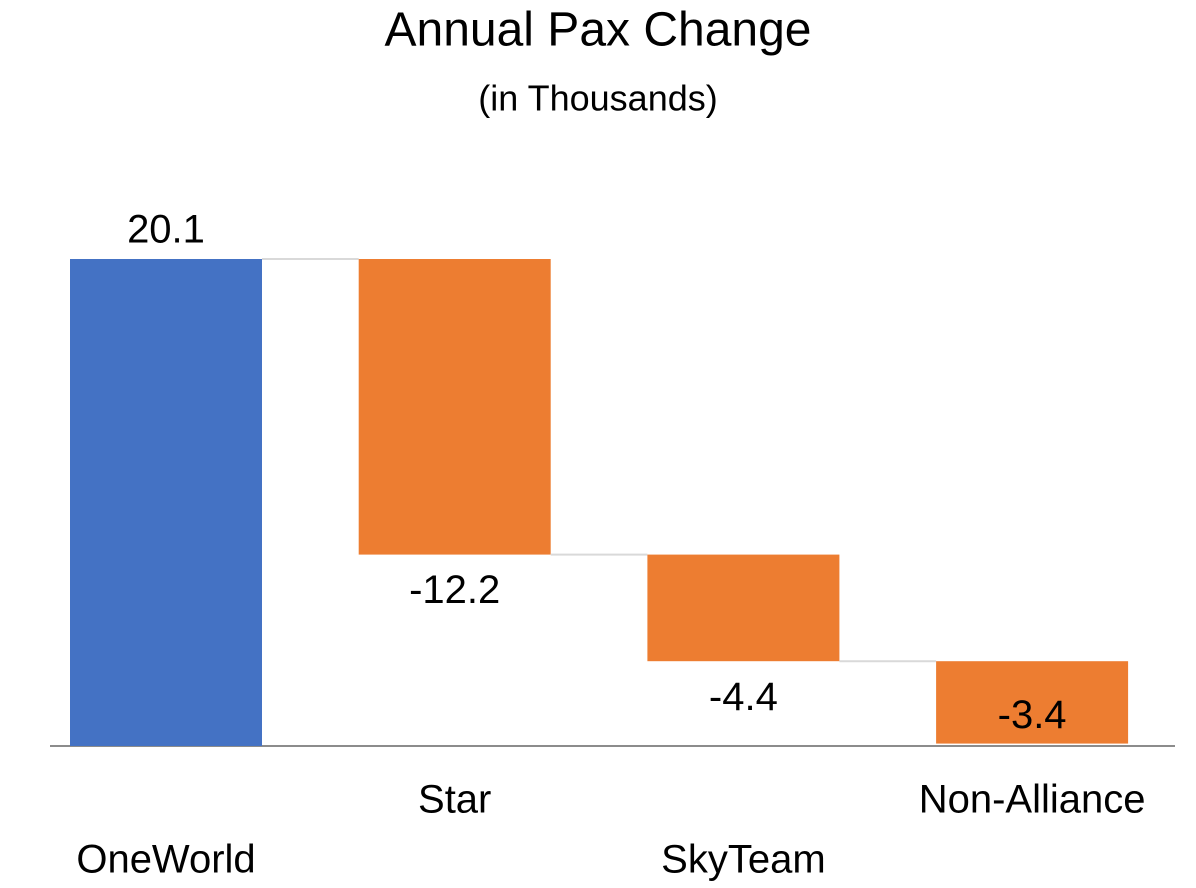  What do you see at coordinates (165, 860) in the screenshot?
I see `x-tick-label: OneWorld` at bounding box center [165, 860].